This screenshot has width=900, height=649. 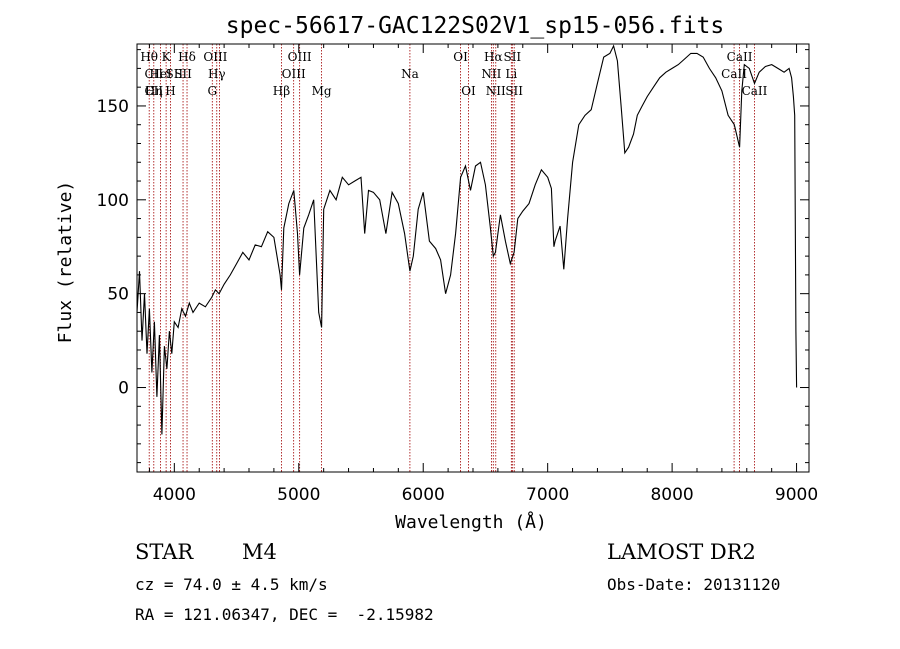 I want to click on x-tick-label: 5000, so click(x=298, y=495).